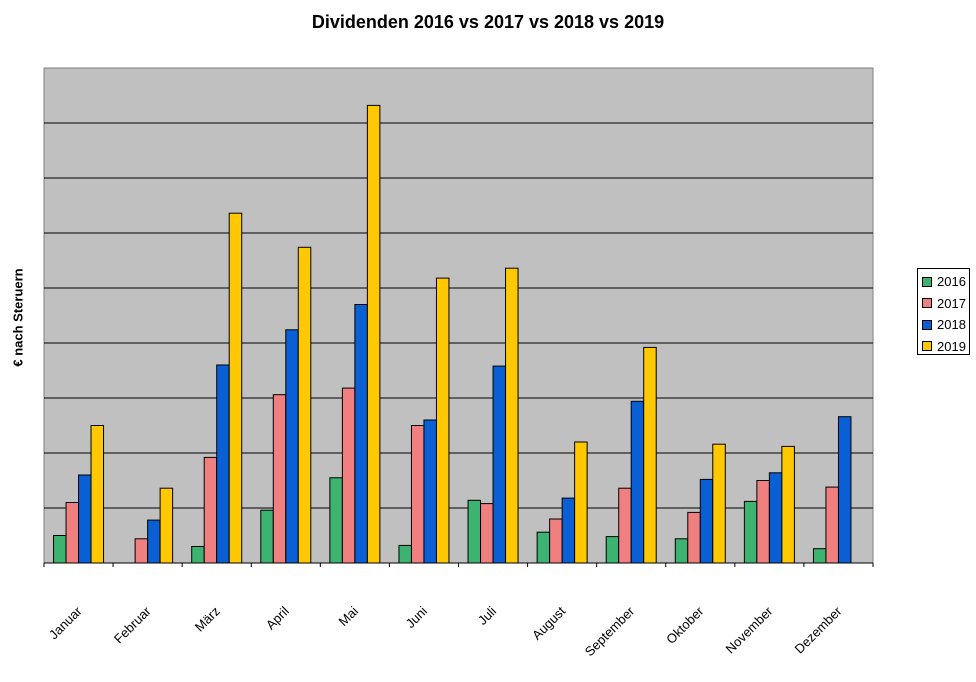 This screenshot has height=682, width=976. Describe the element at coordinates (844, 490) in the screenshot. I see `bar-2018-Dezember` at that location.